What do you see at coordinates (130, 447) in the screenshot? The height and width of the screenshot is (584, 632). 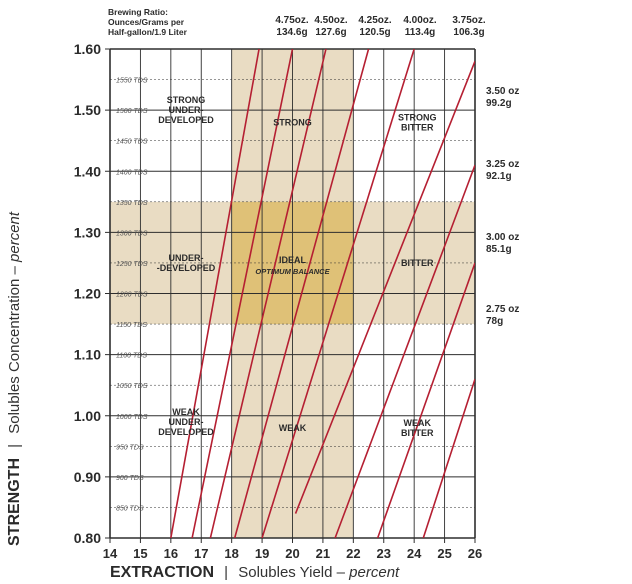 I see `tds-label: 950 TDS` at bounding box center [130, 447].